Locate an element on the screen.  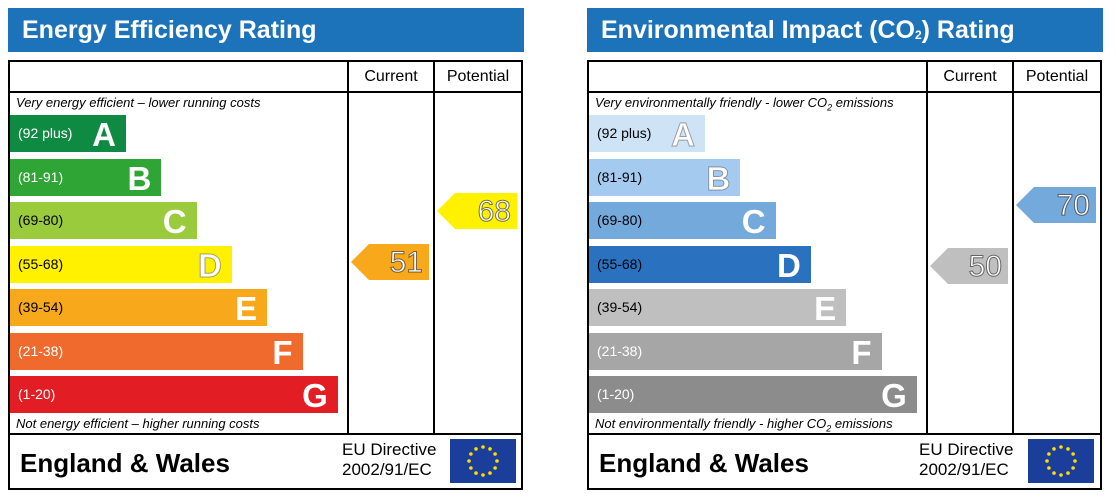
band-range-label: (39-54) is located at coordinates (41, 307).